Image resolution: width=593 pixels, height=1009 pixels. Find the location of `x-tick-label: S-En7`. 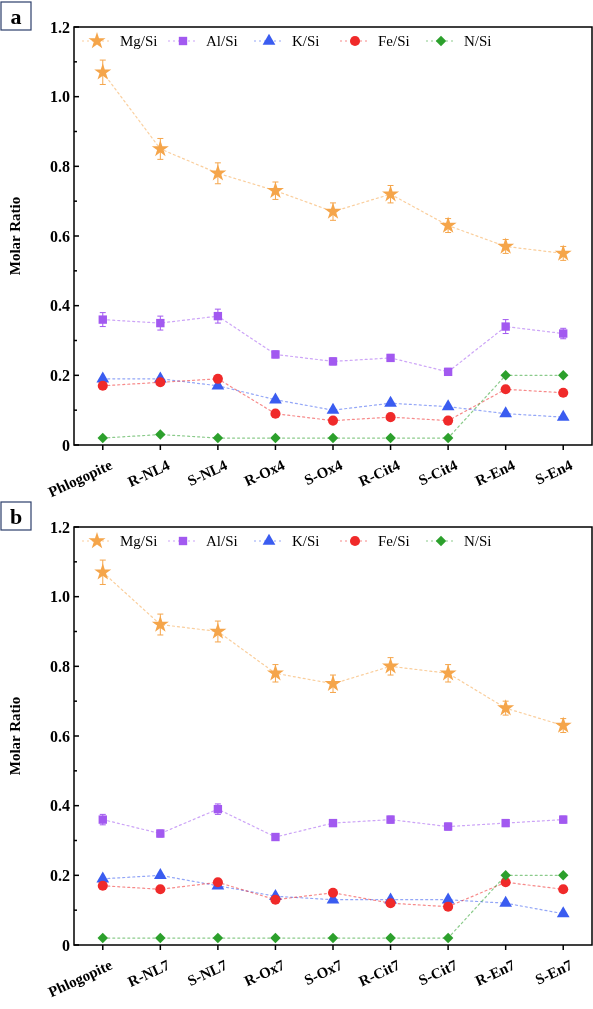

x-tick-label: S-En7 is located at coordinates (554, 972).